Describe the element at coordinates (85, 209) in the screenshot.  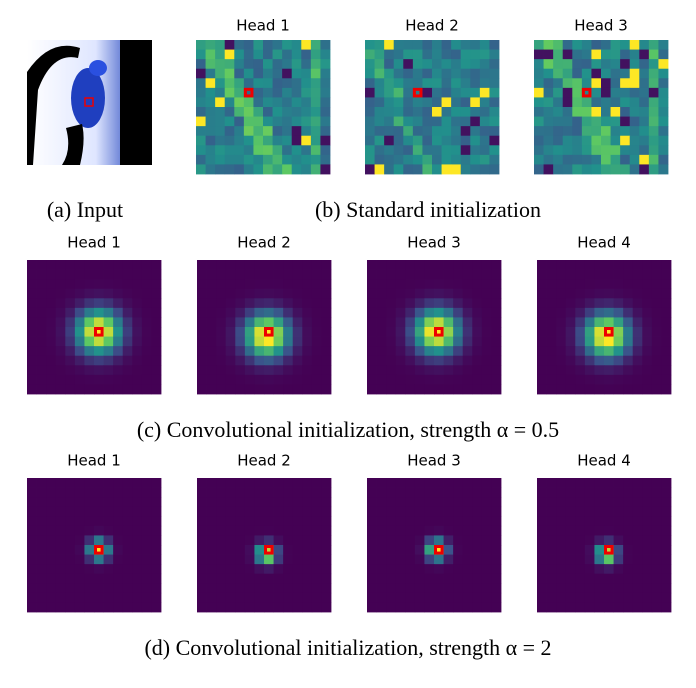
I see `caption: (a) Input` at that location.